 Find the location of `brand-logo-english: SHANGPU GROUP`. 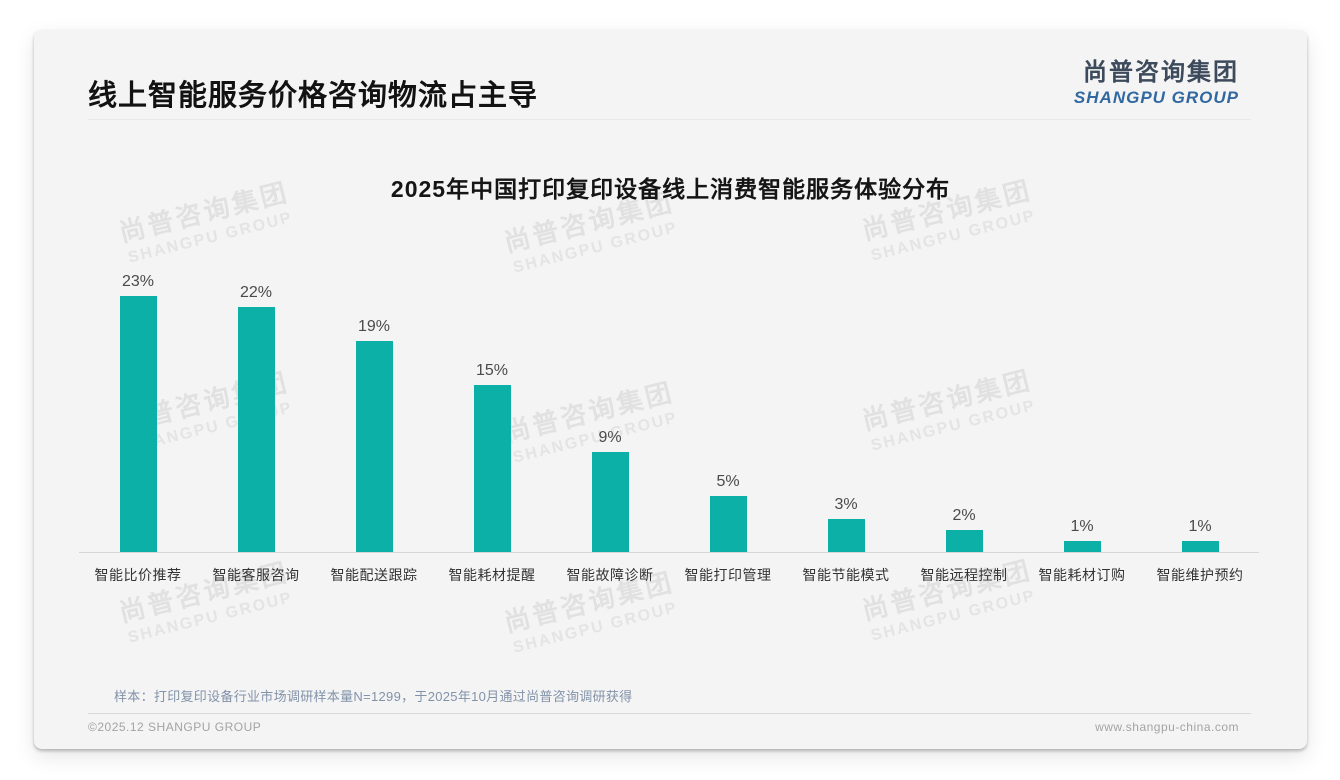

brand-logo-english: SHANGPU GROUP is located at coordinates (1156, 97).